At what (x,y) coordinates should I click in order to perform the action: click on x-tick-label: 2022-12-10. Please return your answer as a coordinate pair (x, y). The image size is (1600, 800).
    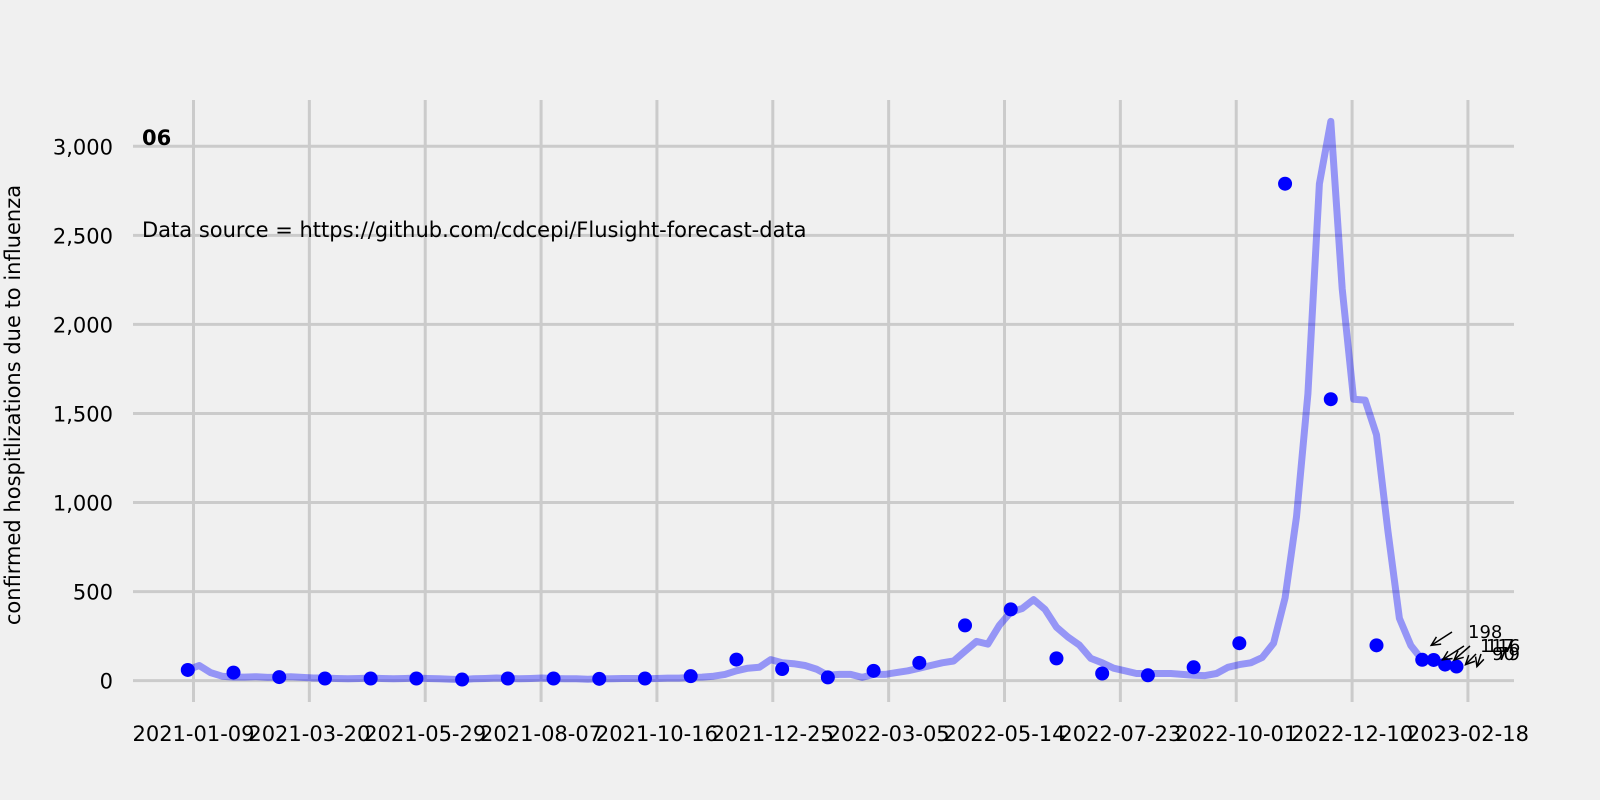
    Looking at the image, I should click on (1352, 734).